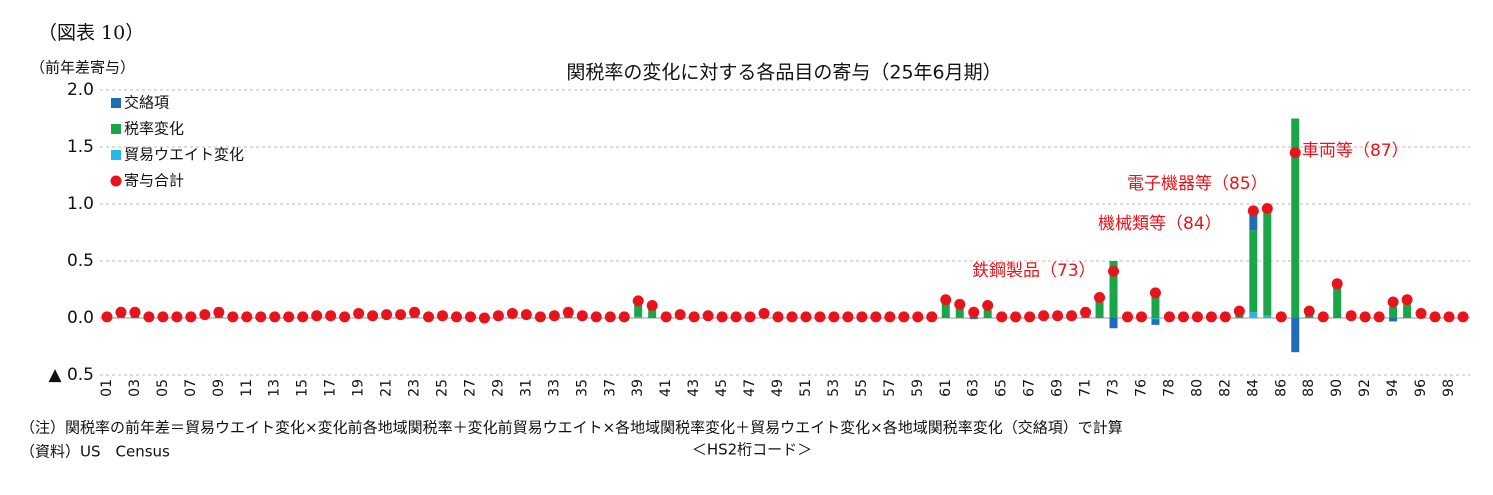  What do you see at coordinates (219, 388) in the screenshot?
I see `x-tick-label: 09` at bounding box center [219, 388].